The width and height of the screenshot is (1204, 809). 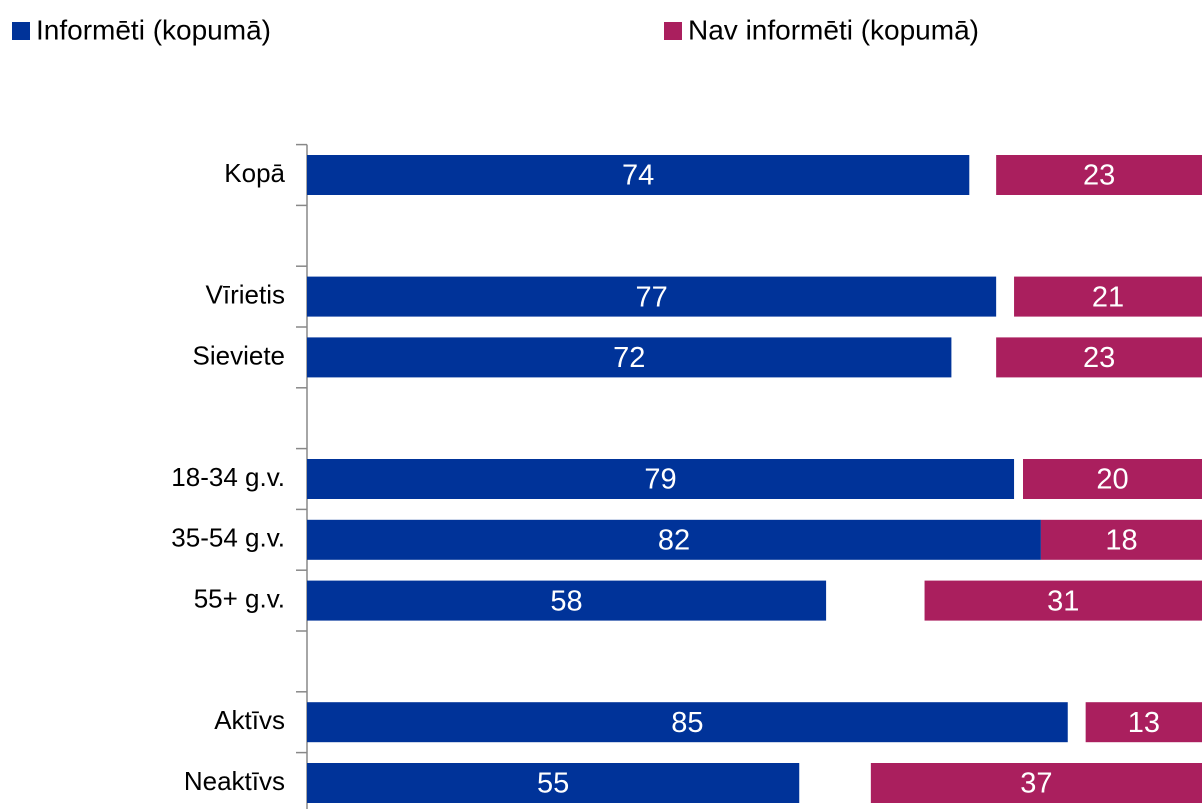 I want to click on category-label: Kopā, so click(x=254, y=173).